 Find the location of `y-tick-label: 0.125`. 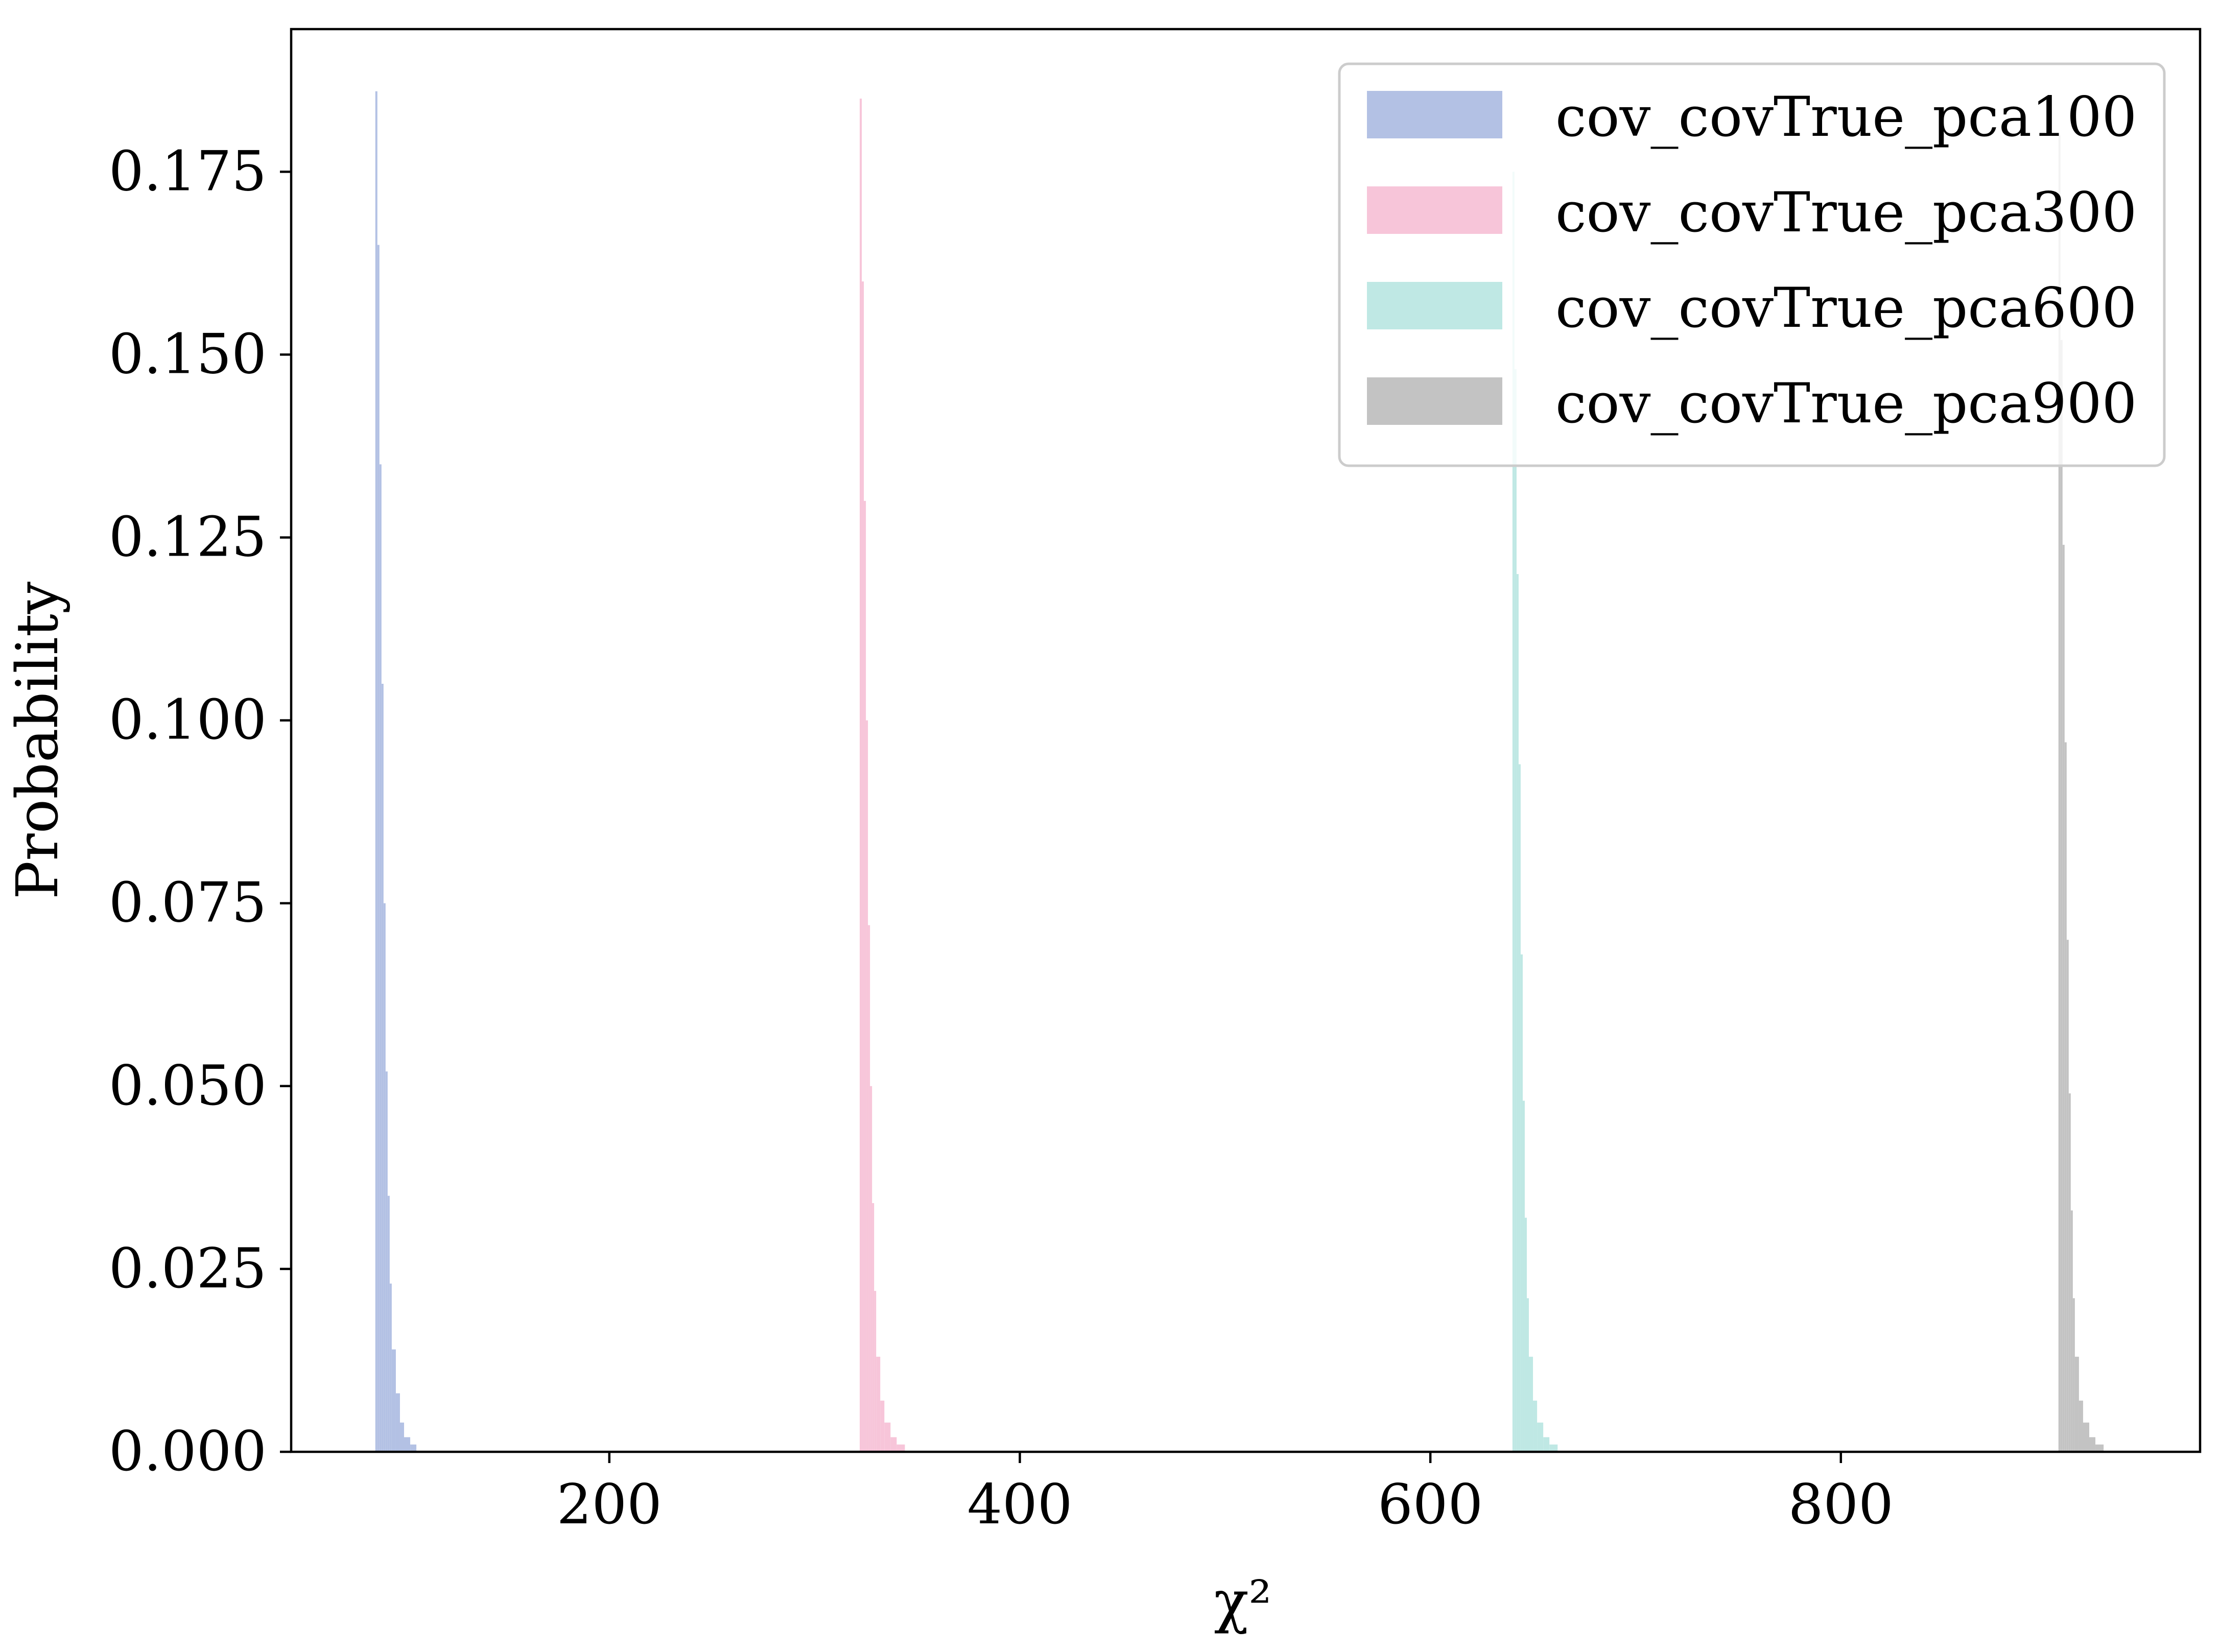

y-tick-label: 0.125 is located at coordinates (188, 537).